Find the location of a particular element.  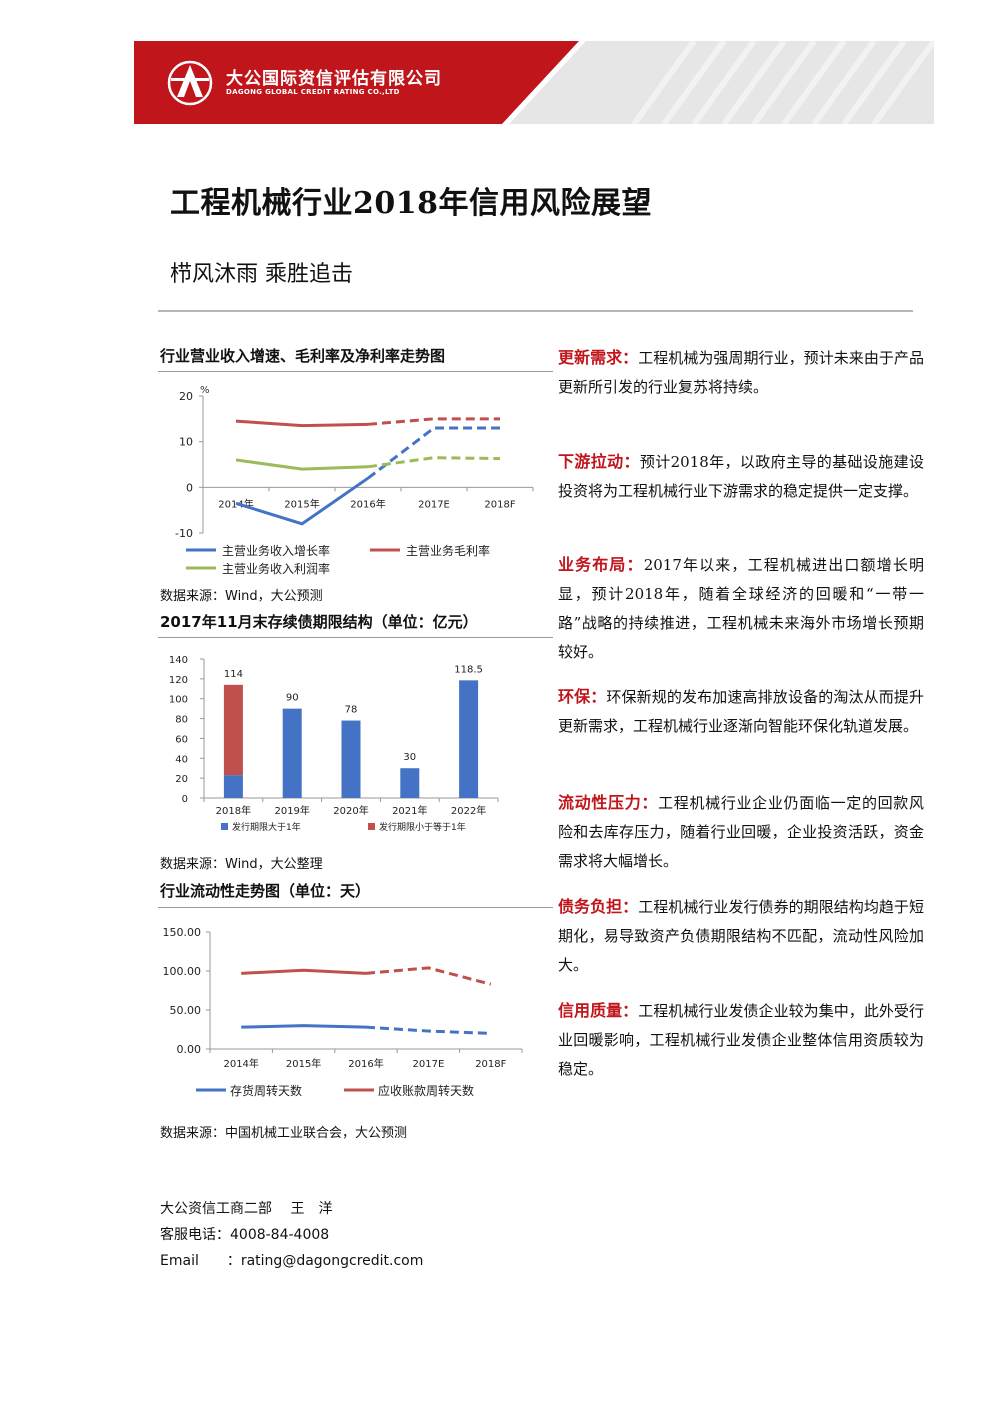

chart3-x-tick-label: 2018F is located at coordinates (490, 1064).